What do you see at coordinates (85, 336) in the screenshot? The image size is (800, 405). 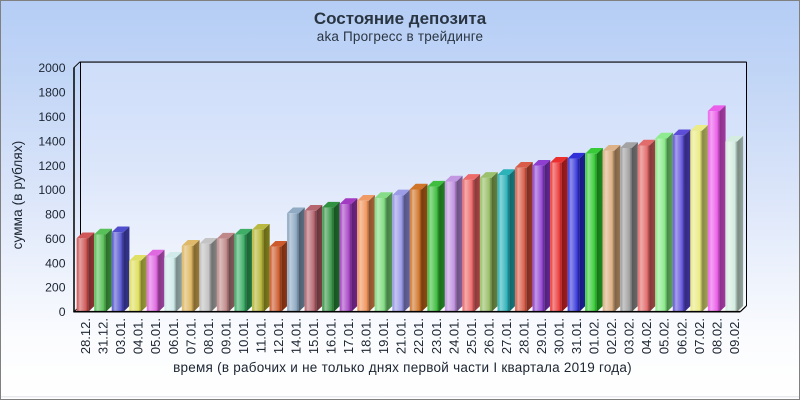 I see `svg-text: 28.12.` at bounding box center [85, 336].